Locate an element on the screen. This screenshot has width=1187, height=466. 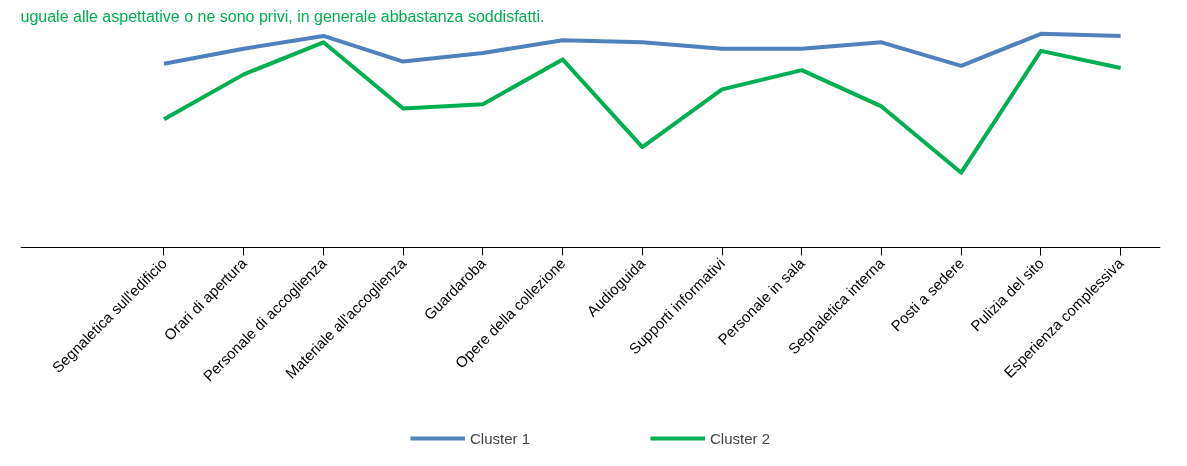
text: uguale alle aspettative o ne sono privi, in generale abbastanza soddisfatti. is located at coordinates (282, 16).